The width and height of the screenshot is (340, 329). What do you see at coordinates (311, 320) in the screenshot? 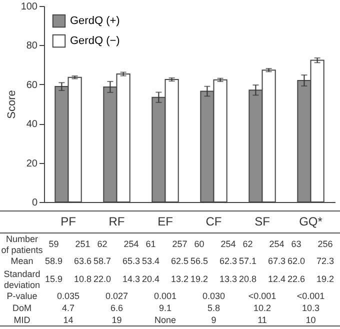
I see `text: 10` at bounding box center [311, 320].